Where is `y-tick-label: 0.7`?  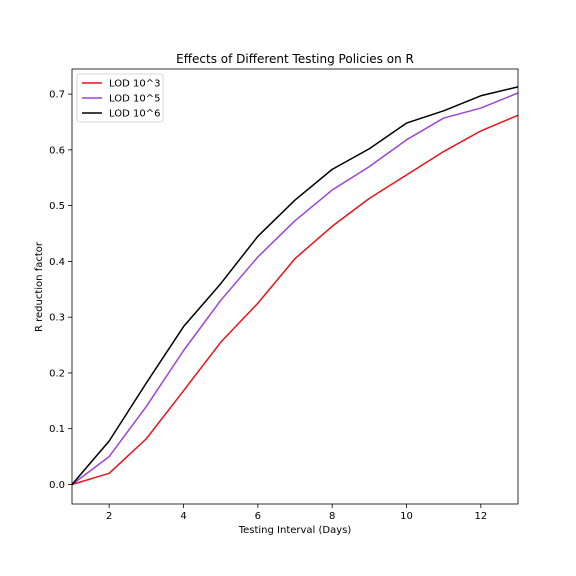 y-tick-label: 0.7 is located at coordinates (57, 95).